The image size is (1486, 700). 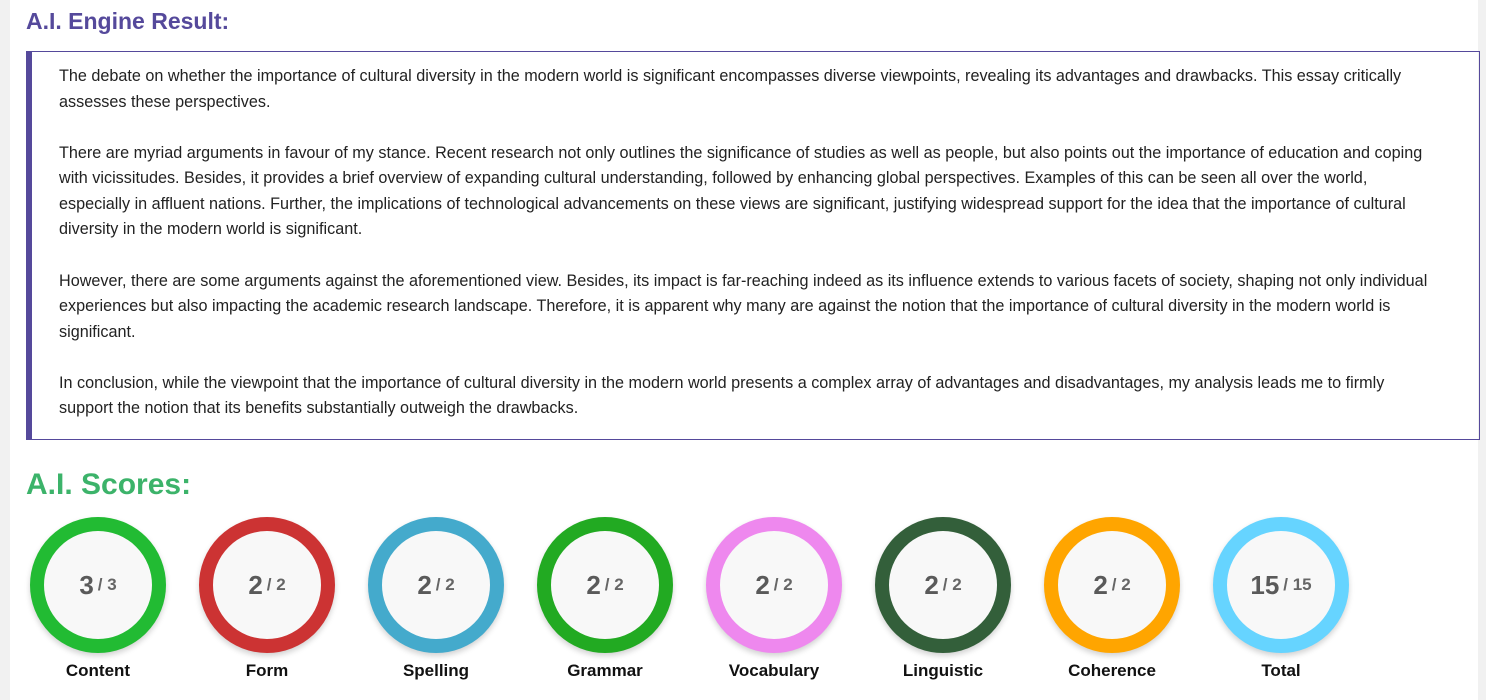 What do you see at coordinates (86, 584) in the screenshot?
I see `score-value: 3` at bounding box center [86, 584].